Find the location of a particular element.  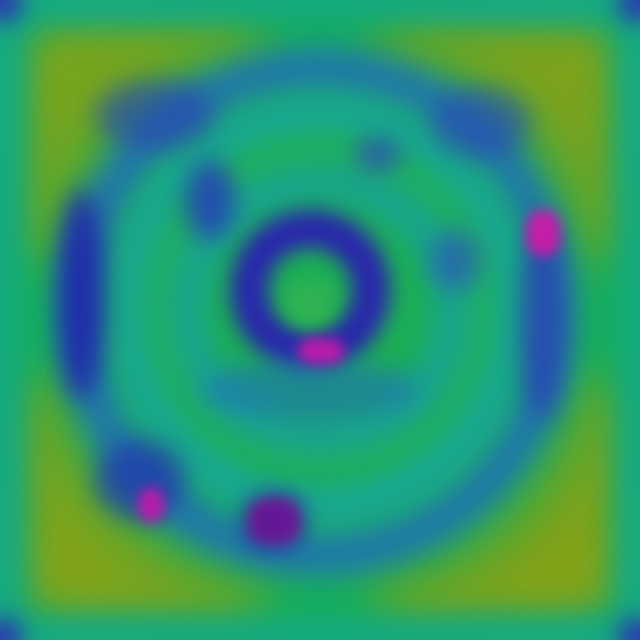

blue-blob-lower-arc is located at coordinates (310, 390).